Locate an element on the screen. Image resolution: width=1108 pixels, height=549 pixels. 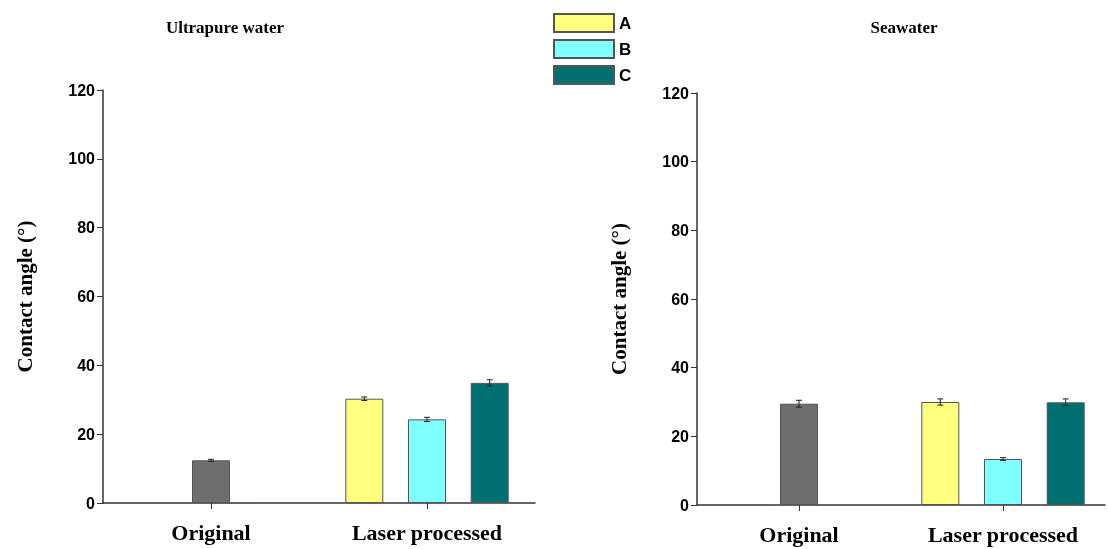
legend-label: B is located at coordinates (625, 49).